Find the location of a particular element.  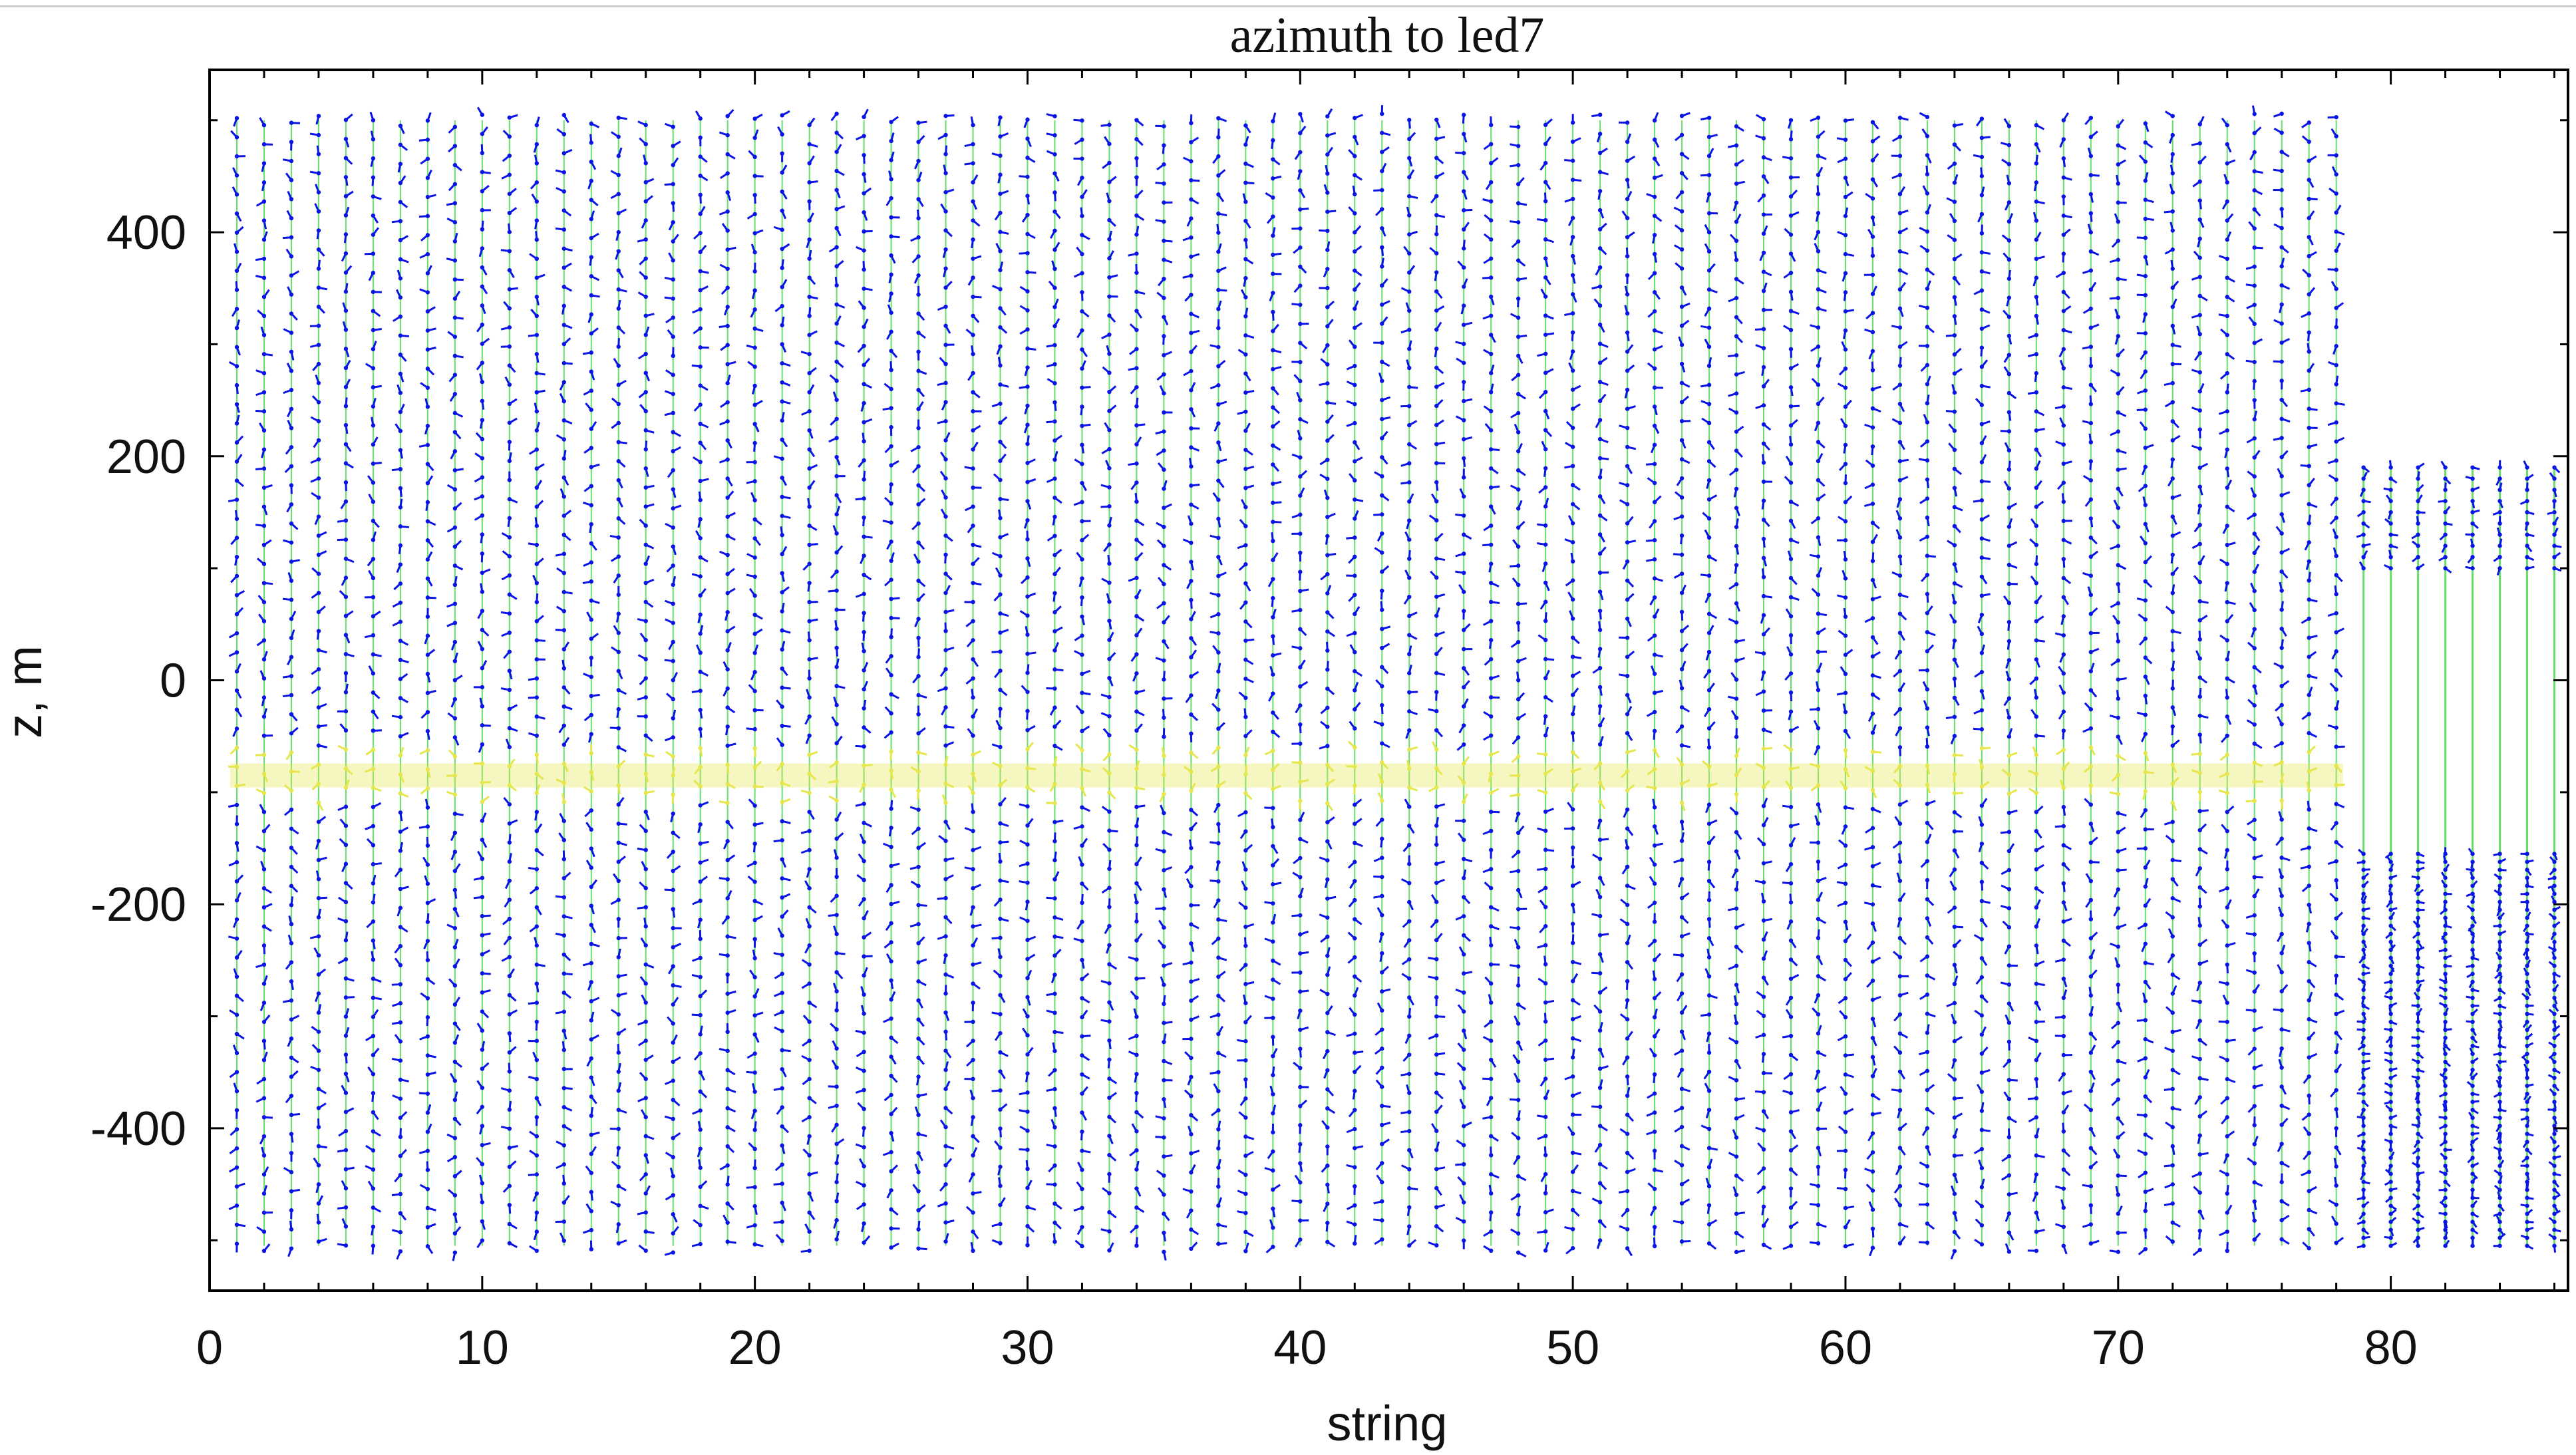

dust-layer-band is located at coordinates (1286, 775).